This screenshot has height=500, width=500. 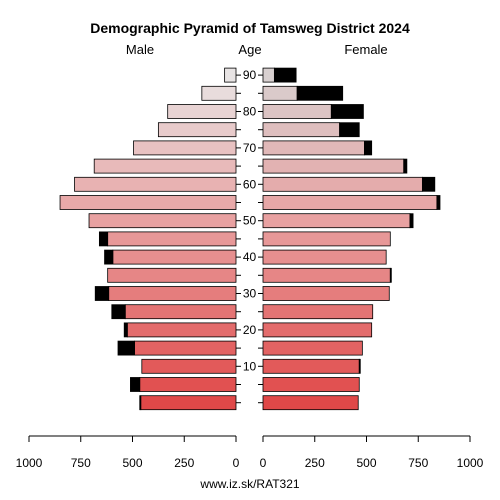 I want to click on age-tick-label: 20, so click(x=250, y=330).